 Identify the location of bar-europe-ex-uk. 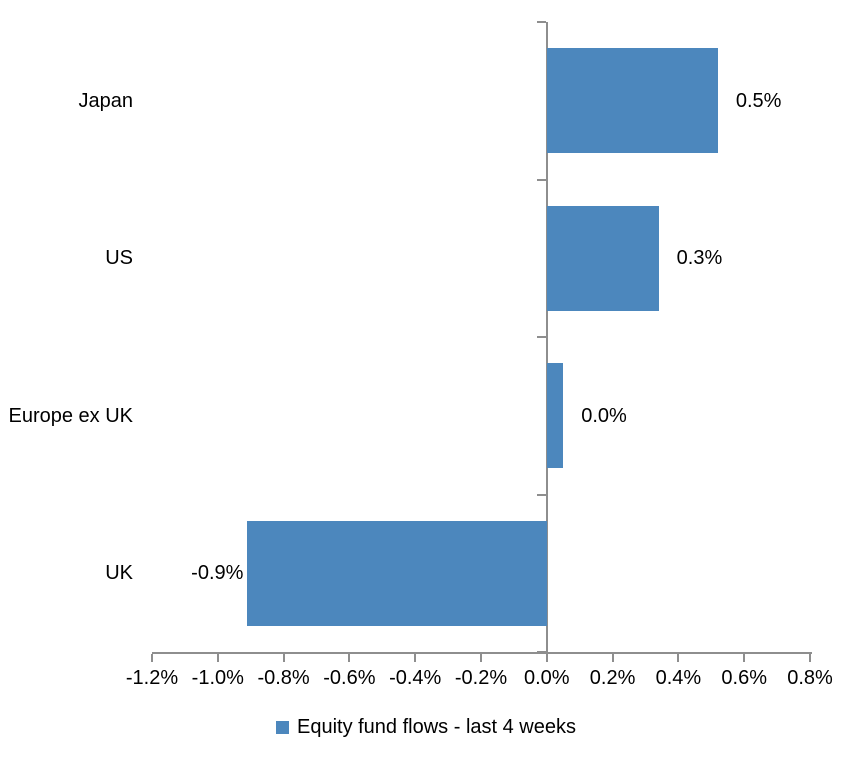
(555, 416).